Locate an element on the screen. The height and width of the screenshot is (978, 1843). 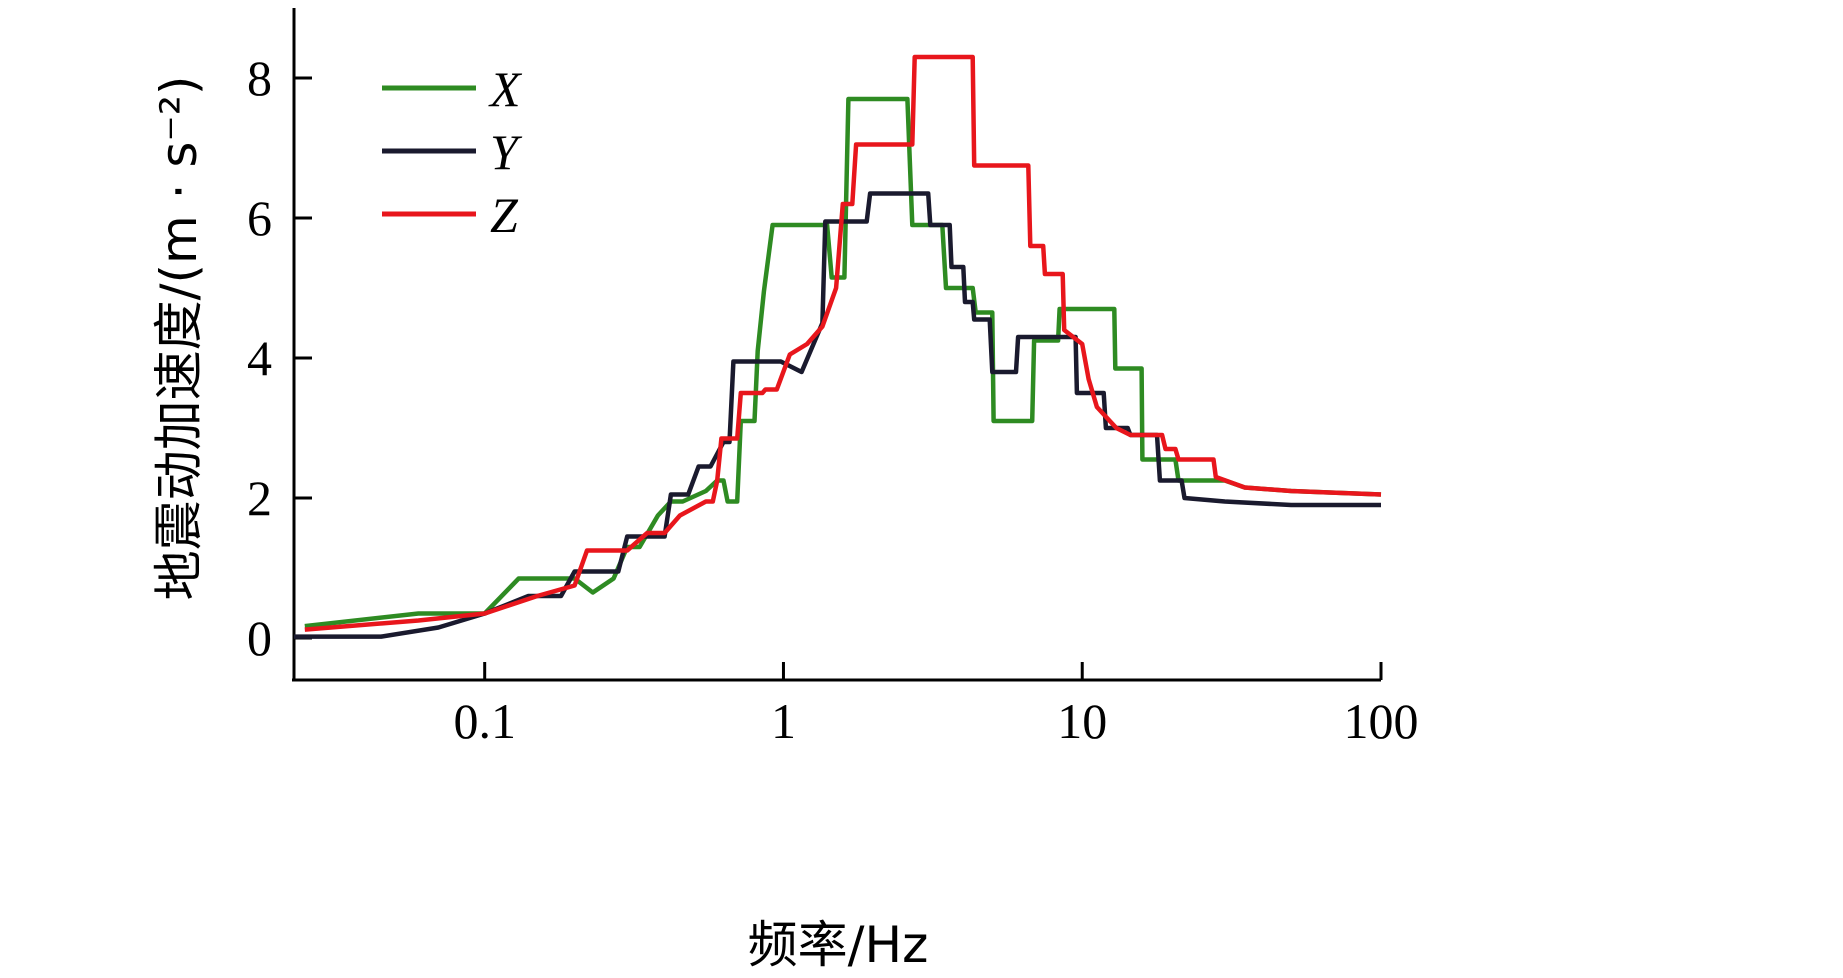
x-tick-label: 10 is located at coordinates (1082, 721).